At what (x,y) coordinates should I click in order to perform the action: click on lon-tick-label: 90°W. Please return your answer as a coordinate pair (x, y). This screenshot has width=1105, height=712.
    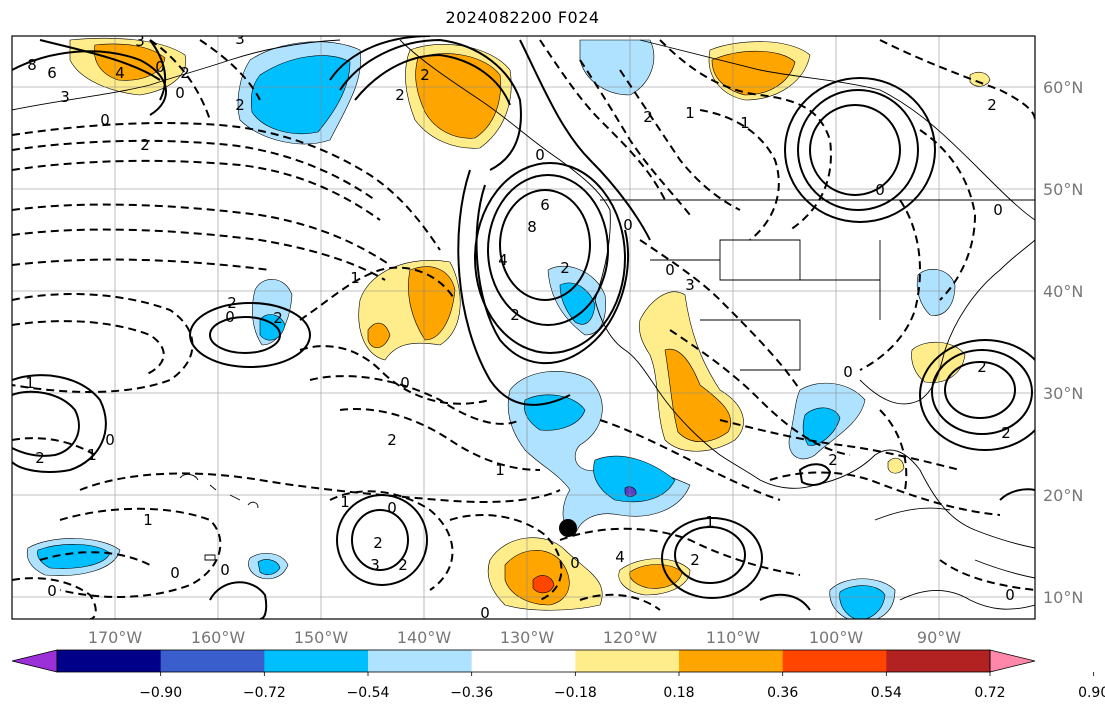
    Looking at the image, I should click on (939, 637).